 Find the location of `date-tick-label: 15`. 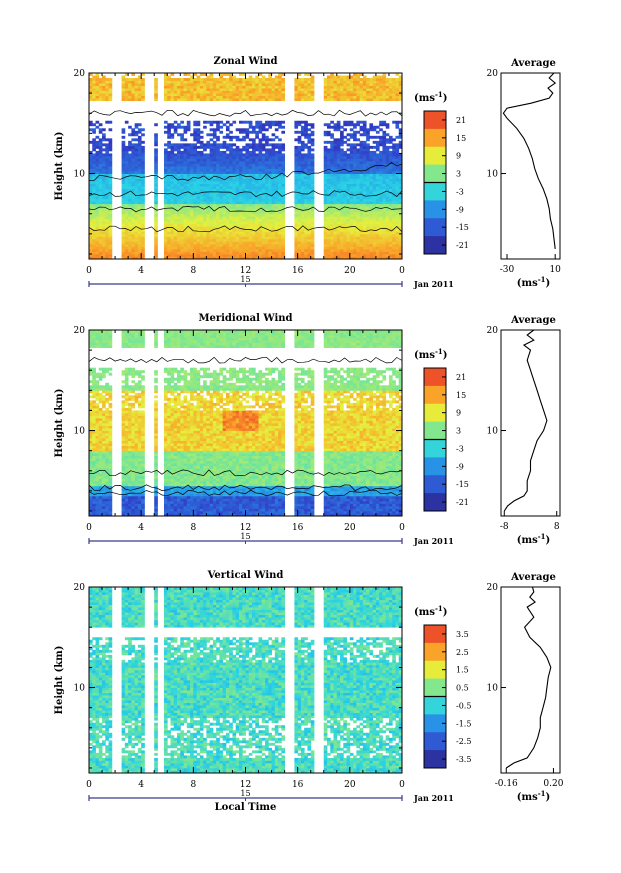

date-tick-label: 15 is located at coordinates (245, 279).